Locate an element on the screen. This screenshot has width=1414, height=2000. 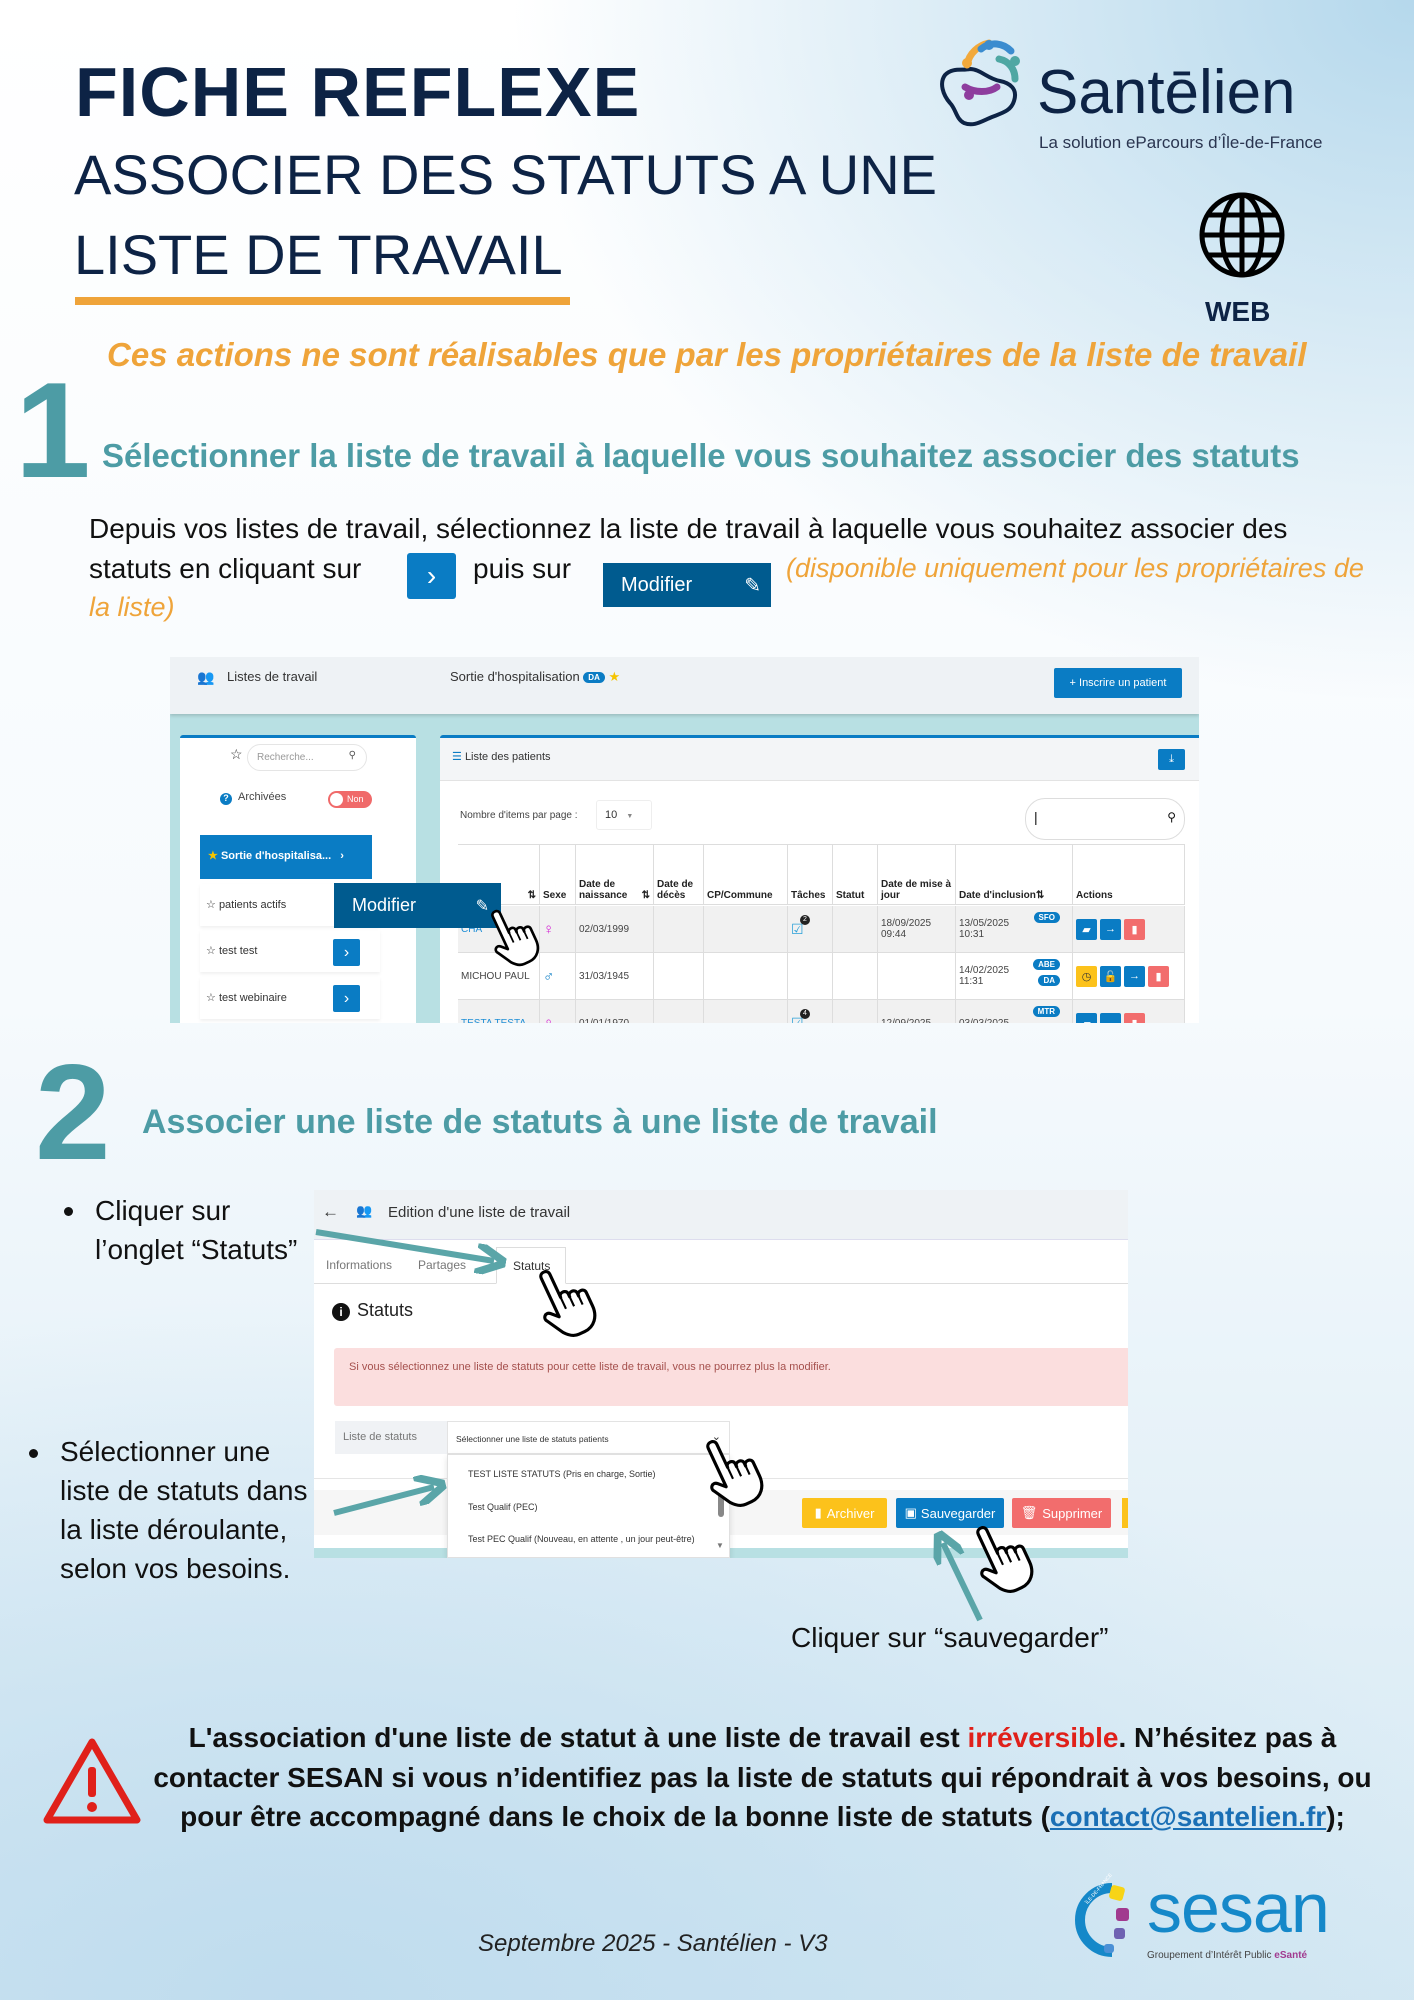
modifier-label: Modifier is located at coordinates (384, 905).